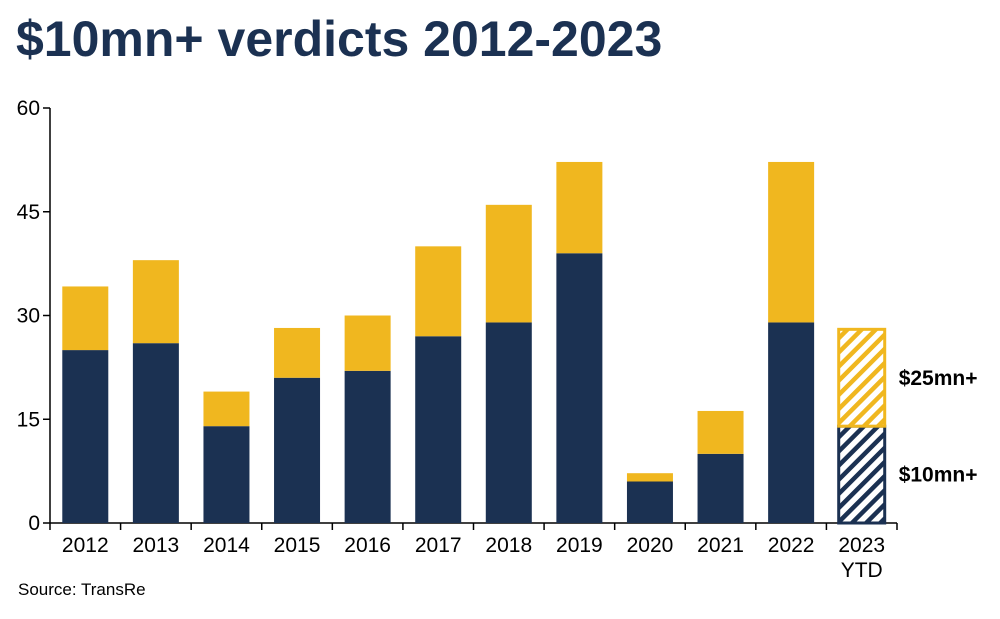 This screenshot has width=1000, height=619. I want to click on x-tick-label: 2012, so click(85, 545).